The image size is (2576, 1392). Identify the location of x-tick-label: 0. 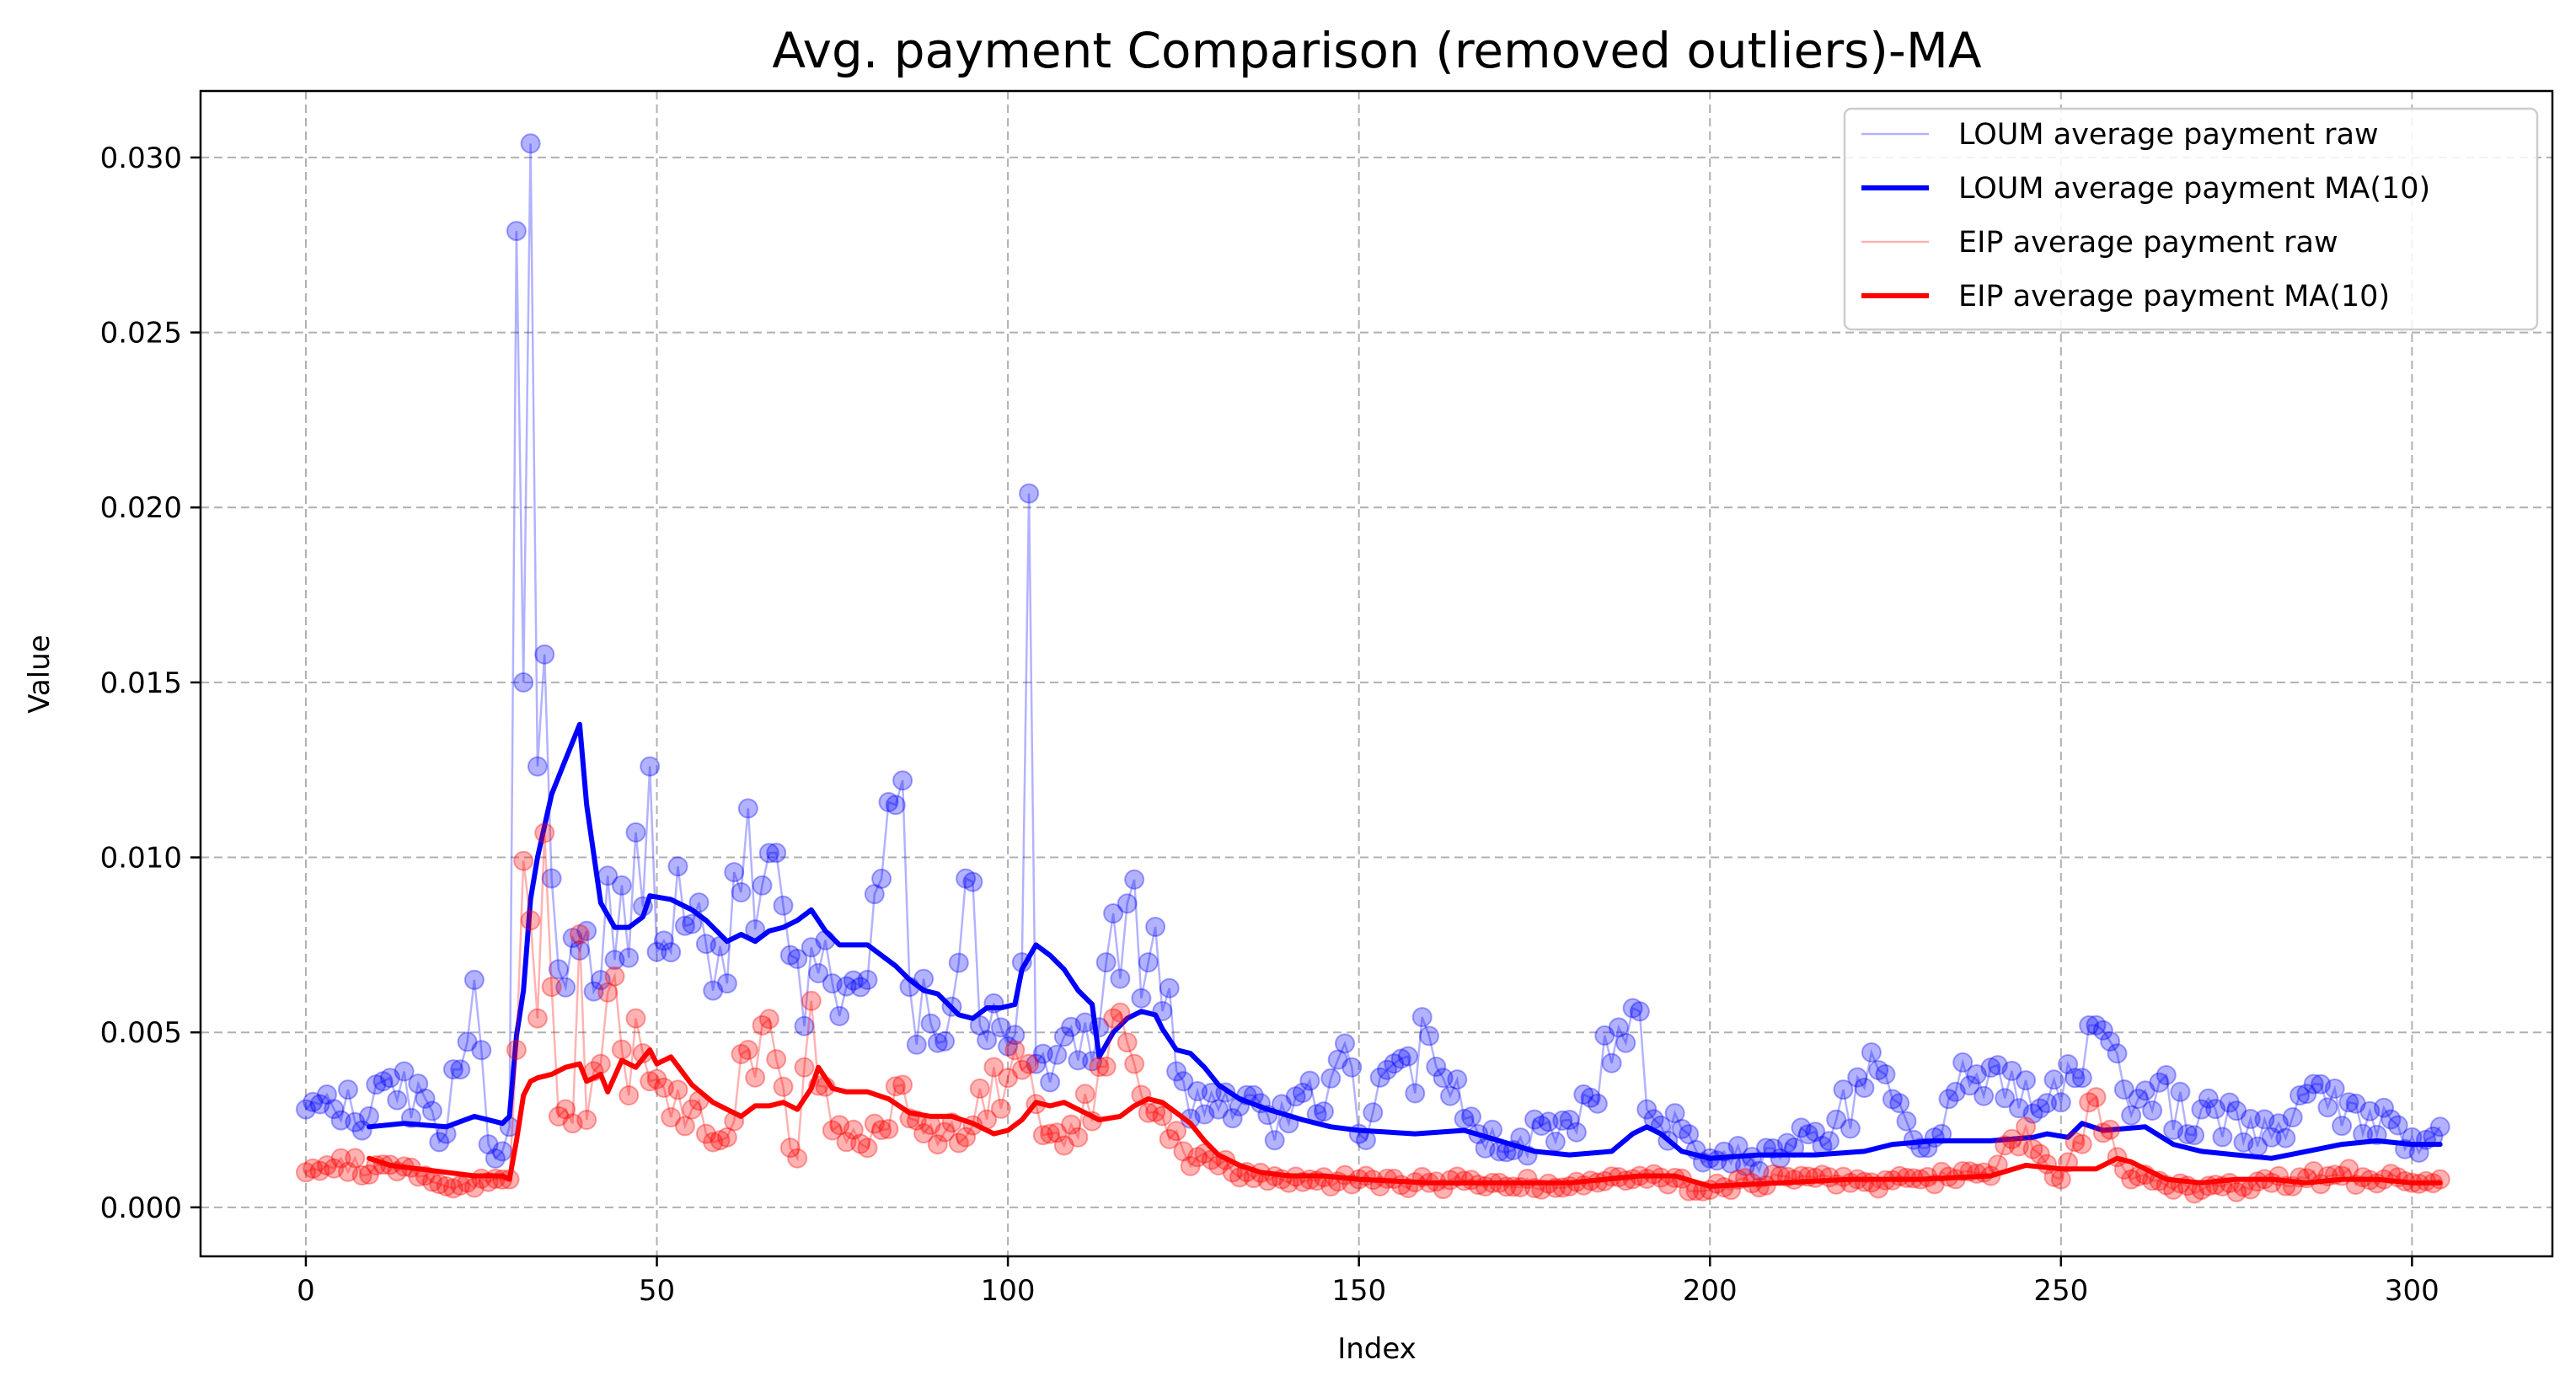
(306, 1291).